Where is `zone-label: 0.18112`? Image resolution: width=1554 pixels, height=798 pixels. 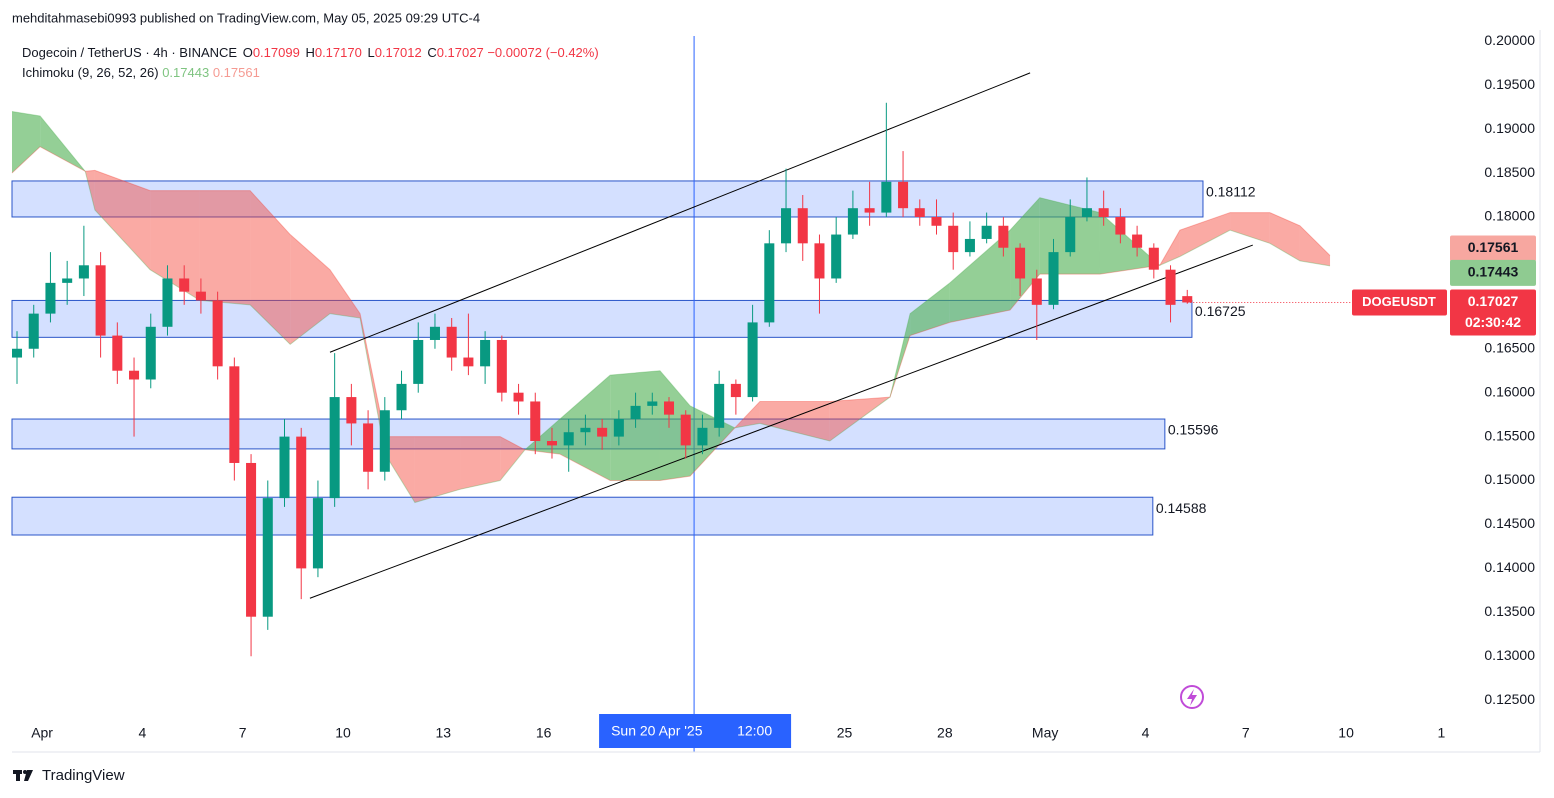 zone-label: 0.18112 is located at coordinates (1231, 192).